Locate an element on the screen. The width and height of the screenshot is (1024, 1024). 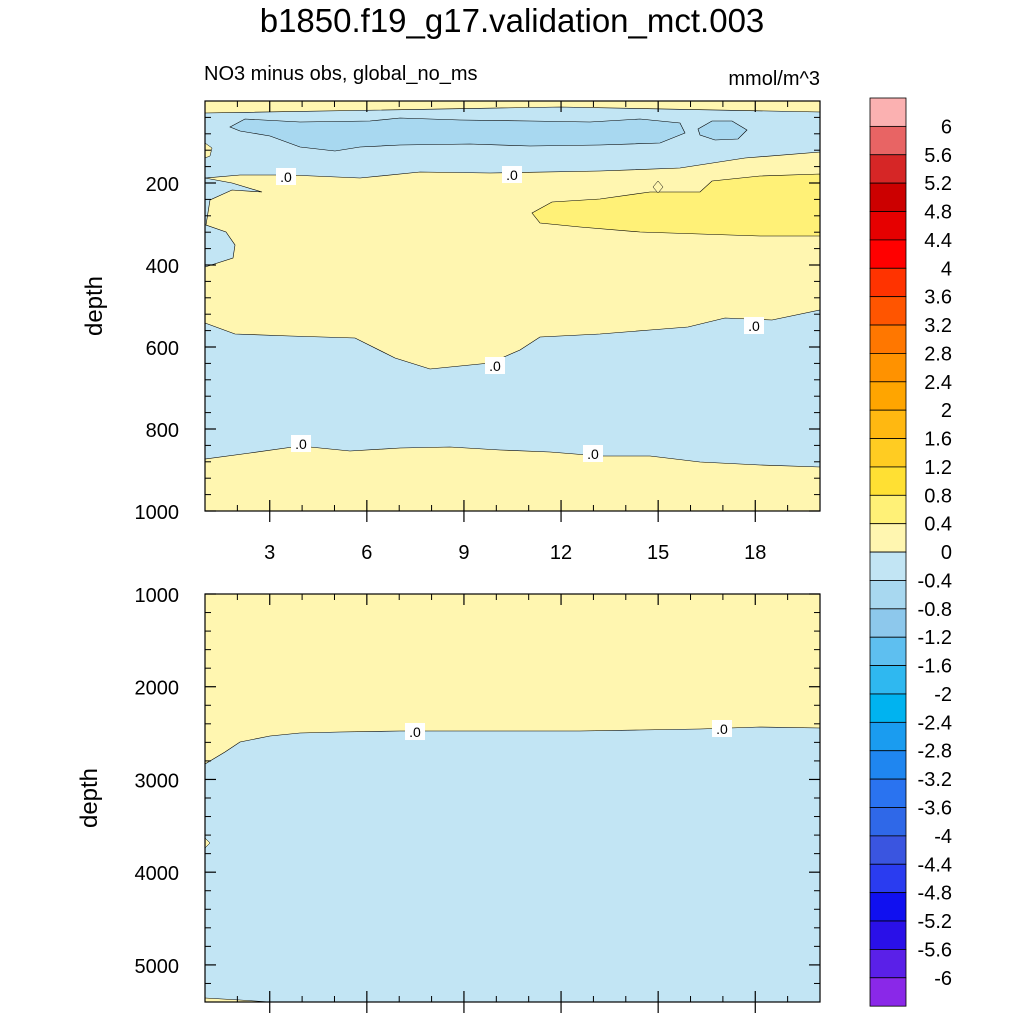
colorbar-label: 3.6 is located at coordinates (938, 298).